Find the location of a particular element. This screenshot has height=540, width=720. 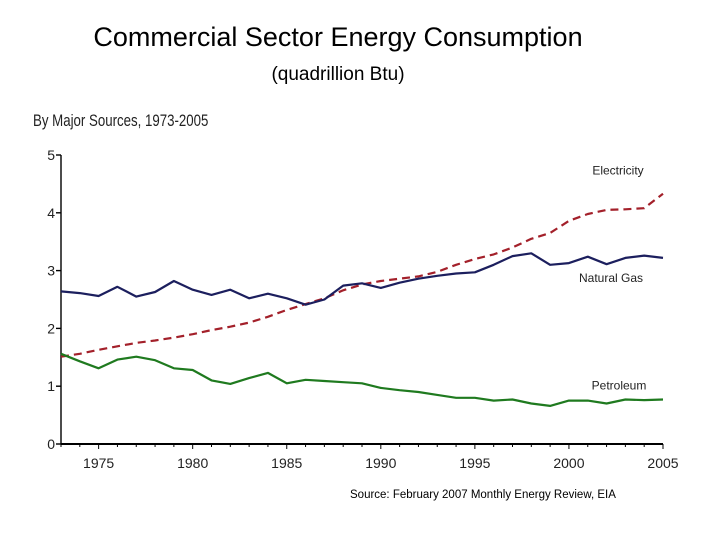

x-tick-label: 2000 is located at coordinates (568, 463).